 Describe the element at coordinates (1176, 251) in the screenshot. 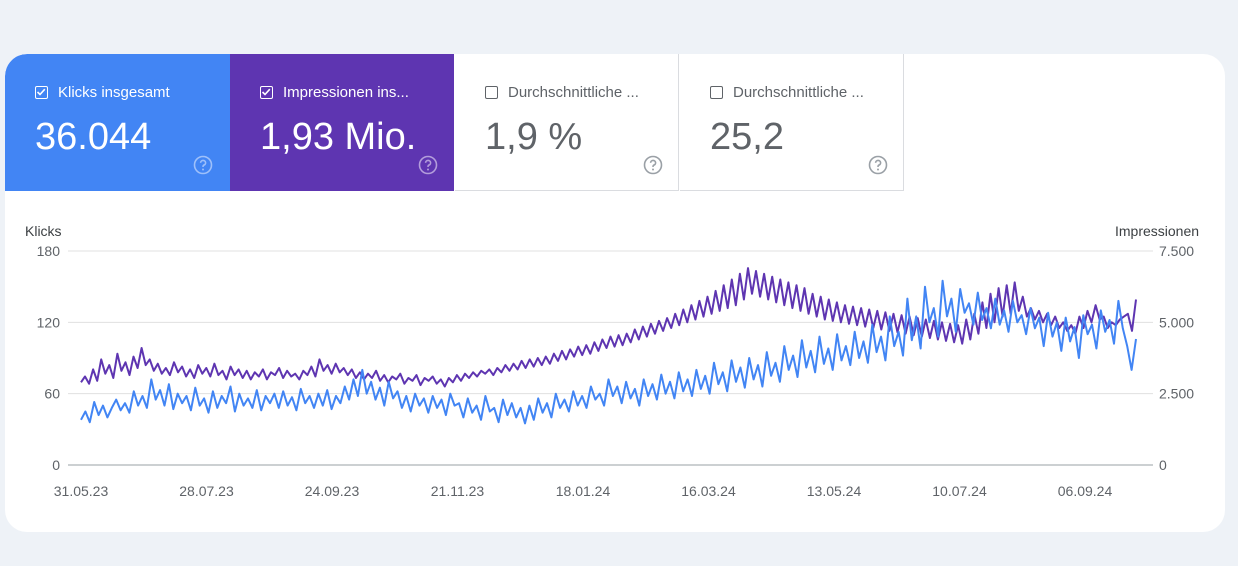

I see `y-tick-label-right: 7.500` at that location.